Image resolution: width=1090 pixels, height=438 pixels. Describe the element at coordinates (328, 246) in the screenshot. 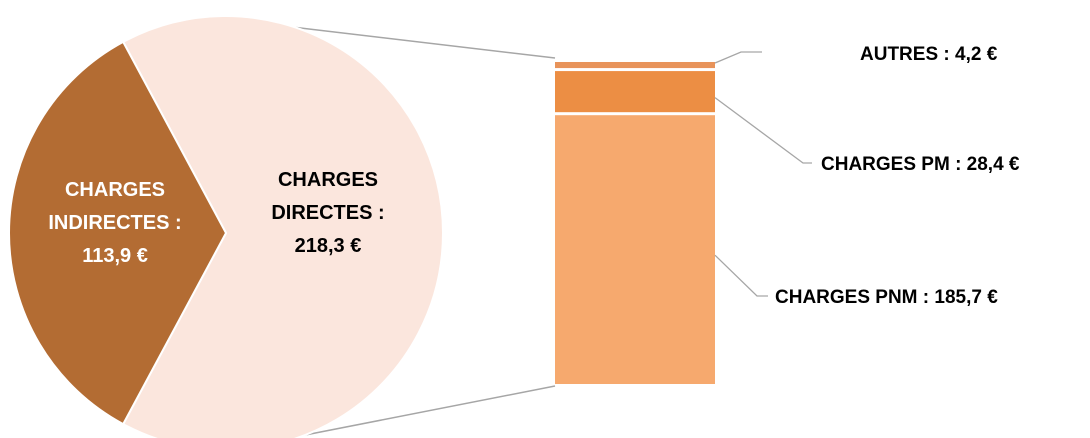

I see `pie-label-line: 218,3 €` at that location.